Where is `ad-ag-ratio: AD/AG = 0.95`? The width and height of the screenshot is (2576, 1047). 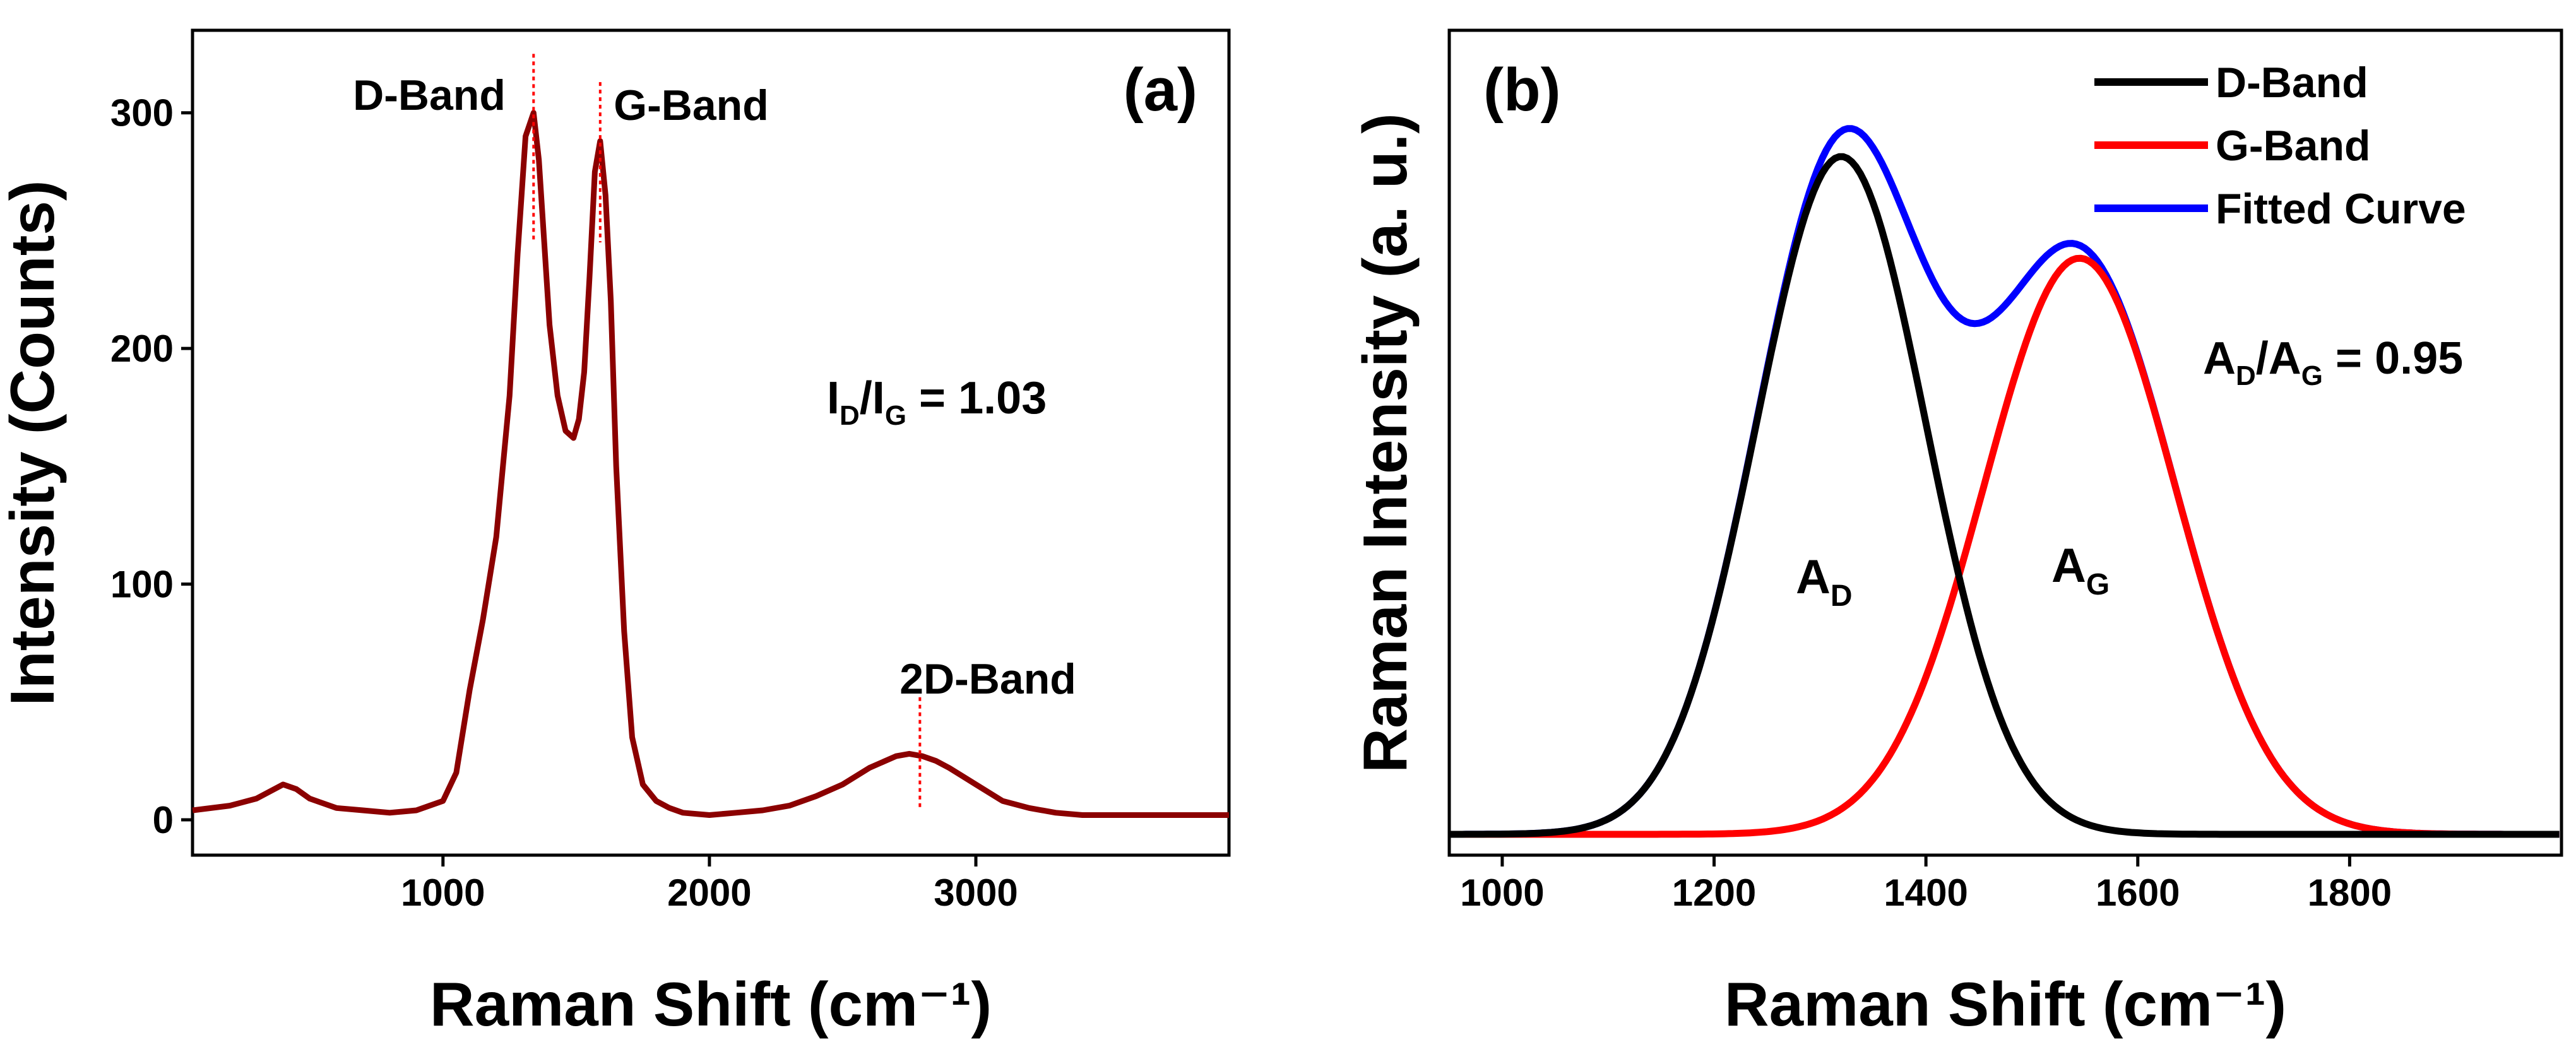 ad-ag-ratio: AD/AG = 0.95 is located at coordinates (2333, 362).